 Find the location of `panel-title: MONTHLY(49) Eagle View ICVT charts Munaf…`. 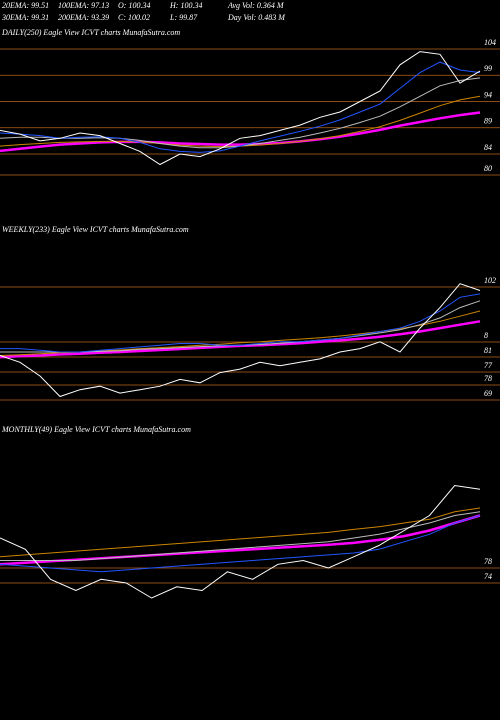

panel-title: MONTHLY(49) Eagle View ICVT charts Munaf… is located at coordinates (96, 429).